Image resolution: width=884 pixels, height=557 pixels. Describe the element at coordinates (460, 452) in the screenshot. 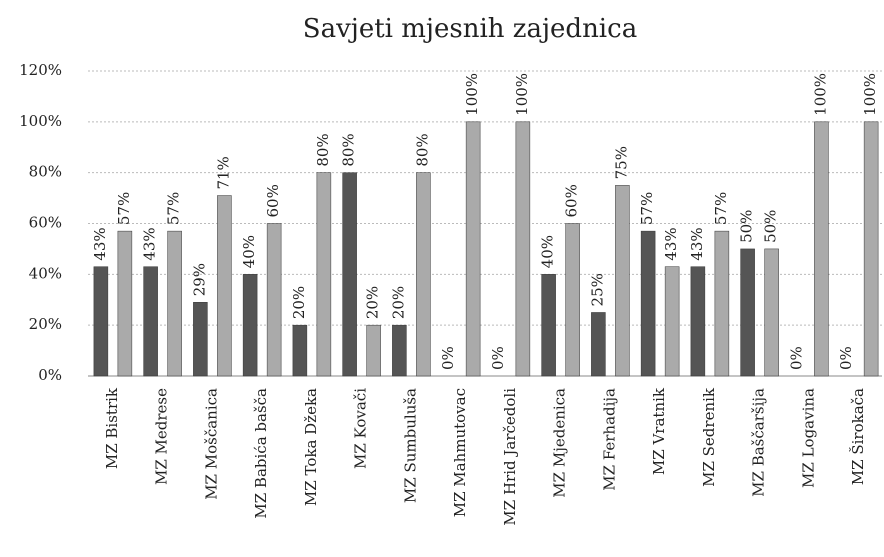

I see `x-tick-label: MZ Mahmutovac` at that location.